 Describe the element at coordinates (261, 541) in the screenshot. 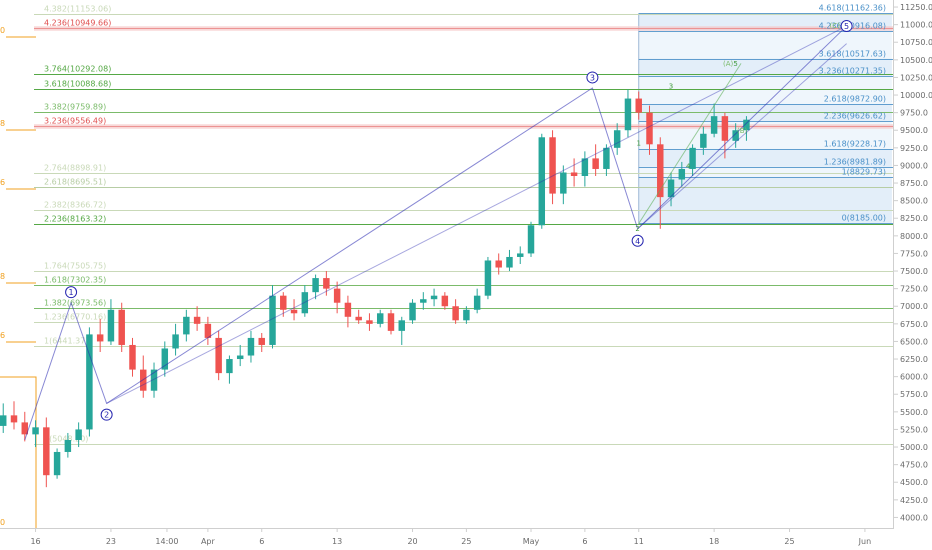

I see `x-tick-label: 6` at that location.